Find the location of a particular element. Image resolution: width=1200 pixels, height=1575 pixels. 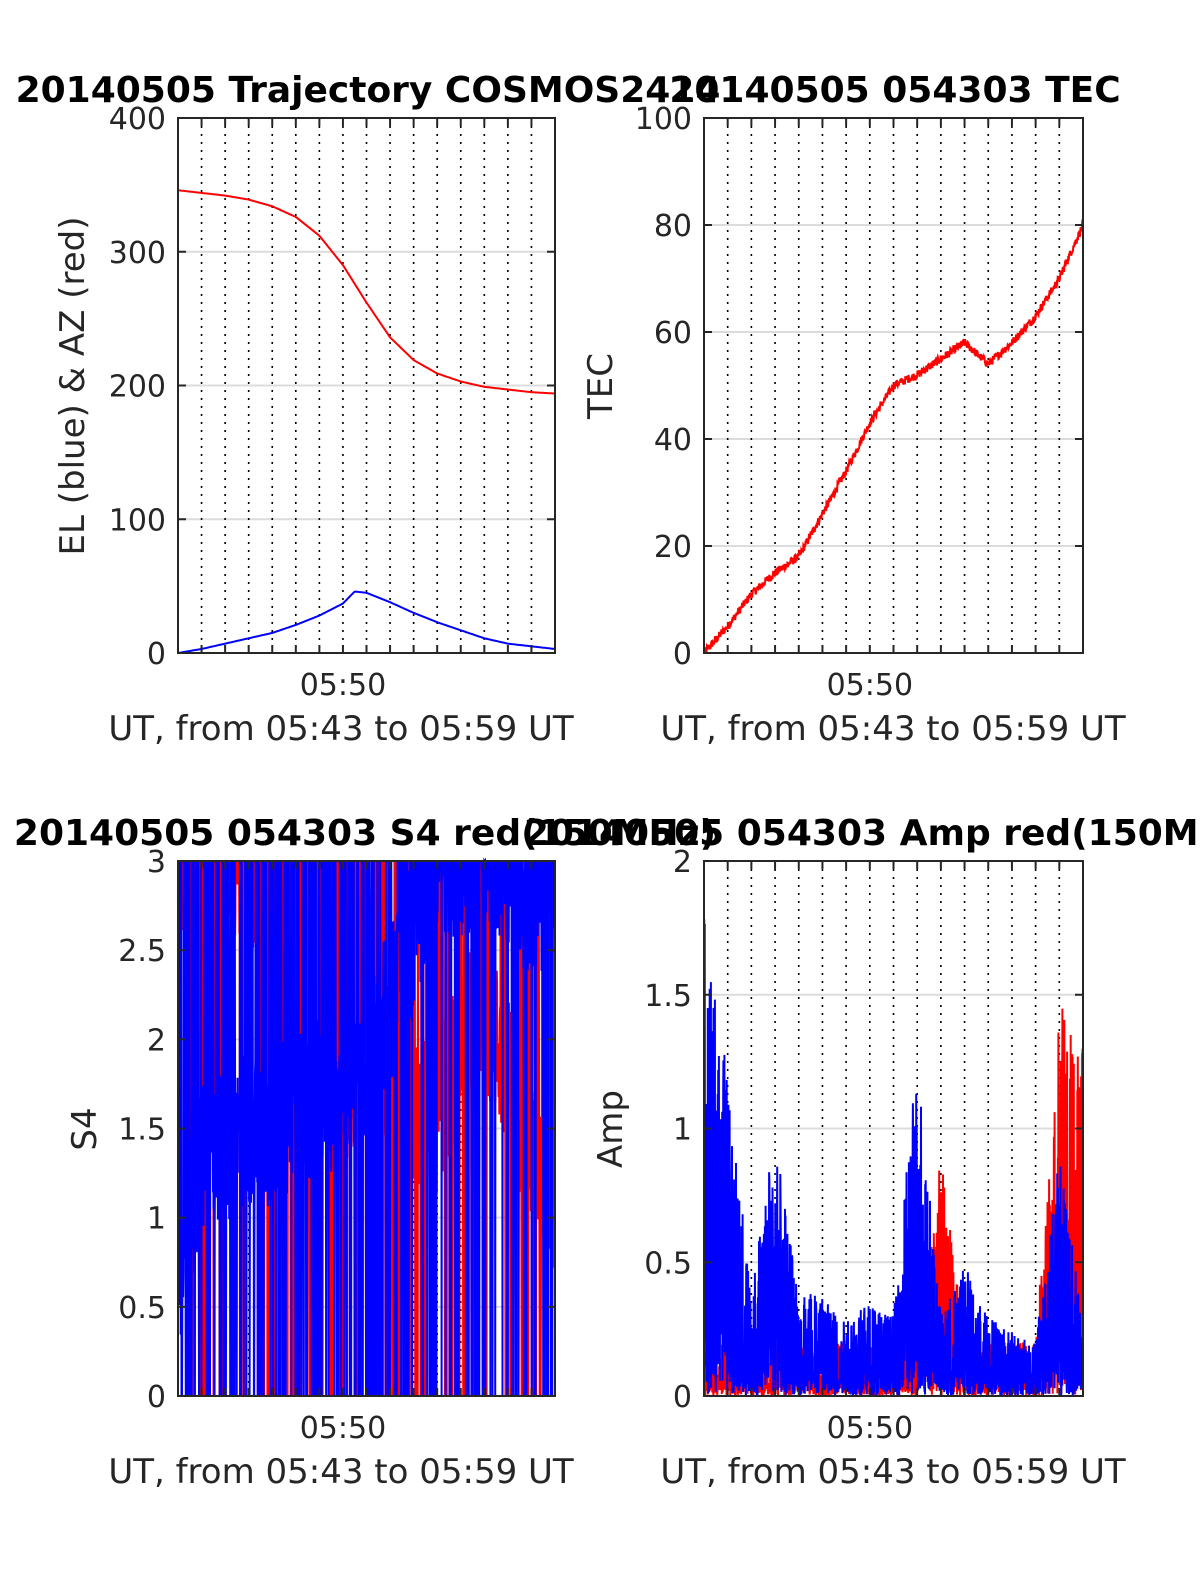

ticks-layer: 0 20 40 60 80 100 05:50 is located at coordinates (859, 402).